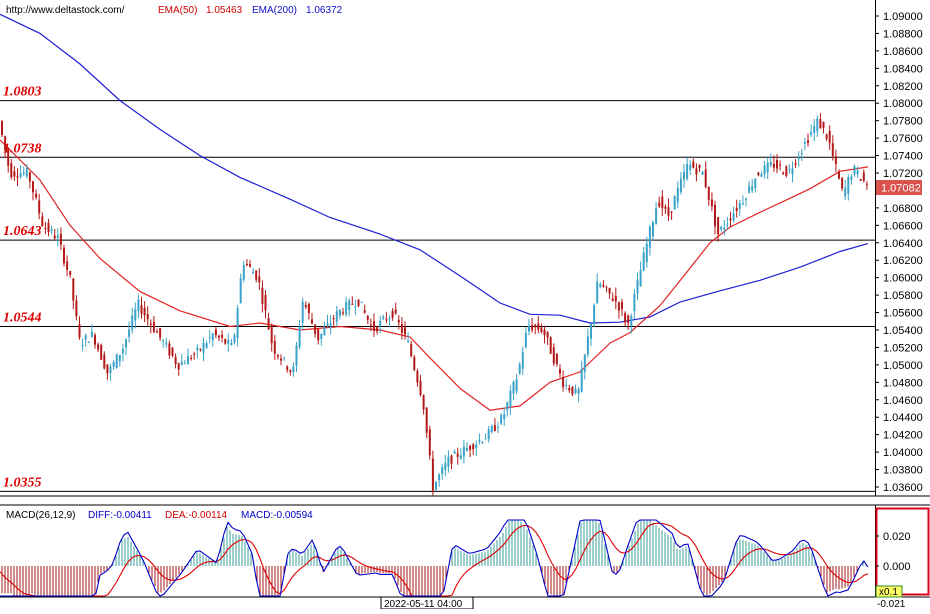 Image resolution: width=930 pixels, height=614 pixels. What do you see at coordinates (65, 10) in the screenshot?
I see `source-url: http://www.deltastock.com/` at bounding box center [65, 10].